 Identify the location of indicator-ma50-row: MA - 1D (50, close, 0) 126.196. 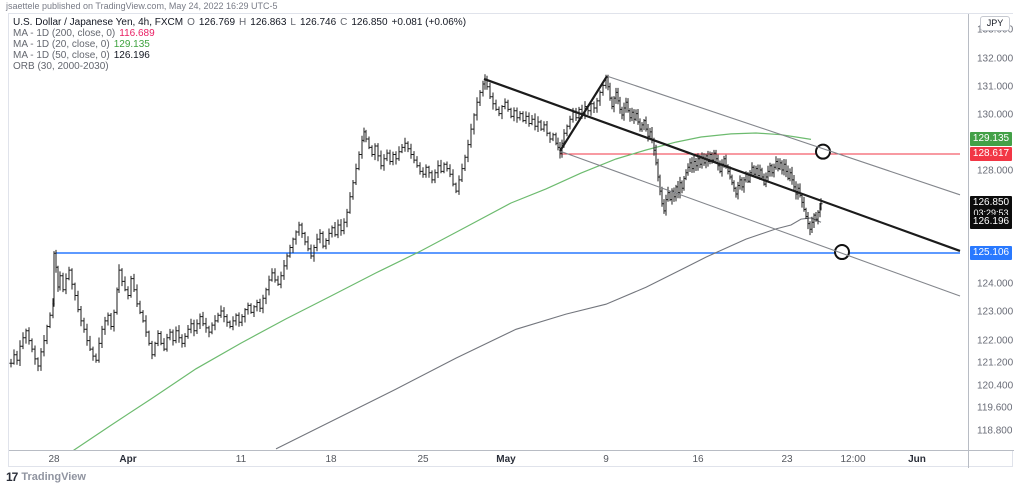
(241, 55).